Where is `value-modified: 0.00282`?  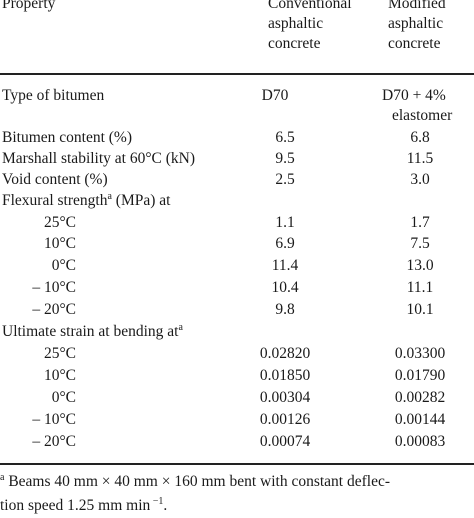
value-modified: 0.00282 is located at coordinates (420, 397).